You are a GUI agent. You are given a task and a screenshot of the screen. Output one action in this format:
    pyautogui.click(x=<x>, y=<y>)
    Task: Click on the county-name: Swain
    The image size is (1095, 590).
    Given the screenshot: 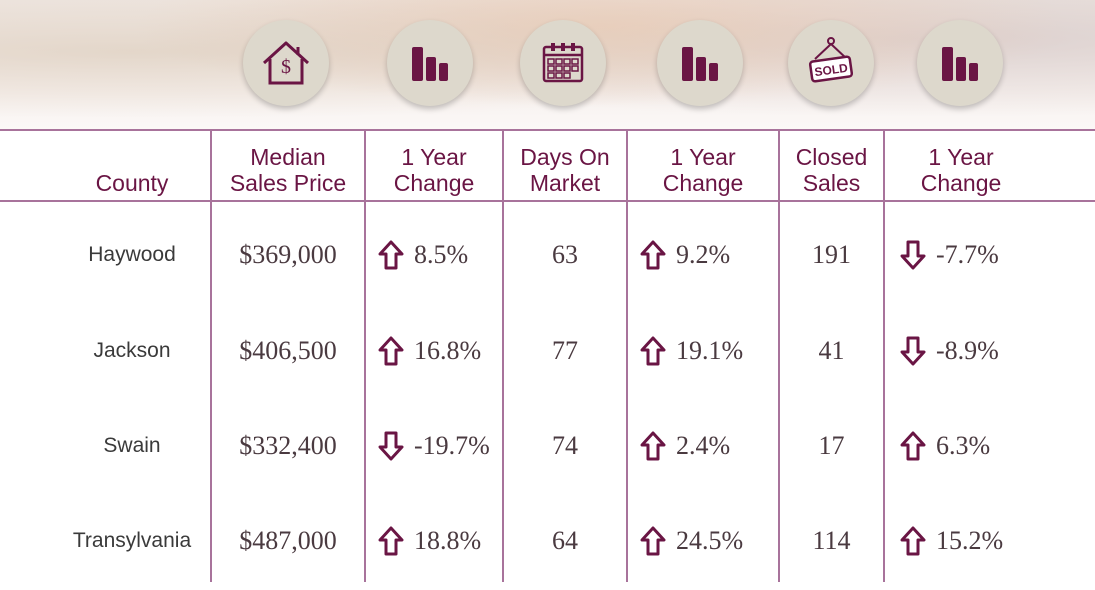 What is the action you would take?
    pyautogui.click(x=132, y=446)
    